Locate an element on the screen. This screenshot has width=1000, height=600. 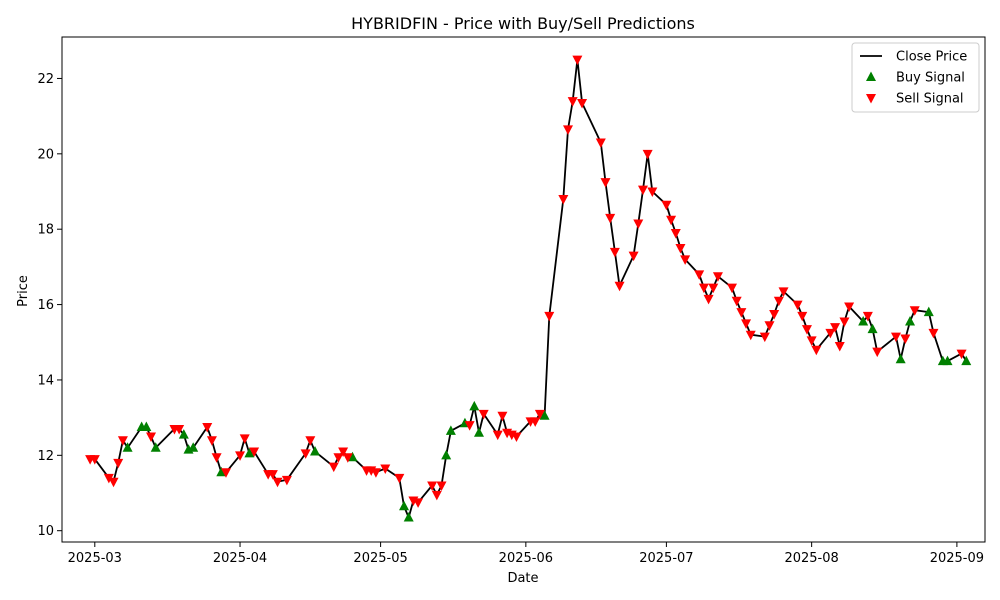
x-tick-label: 2025-04 is located at coordinates (240, 558).